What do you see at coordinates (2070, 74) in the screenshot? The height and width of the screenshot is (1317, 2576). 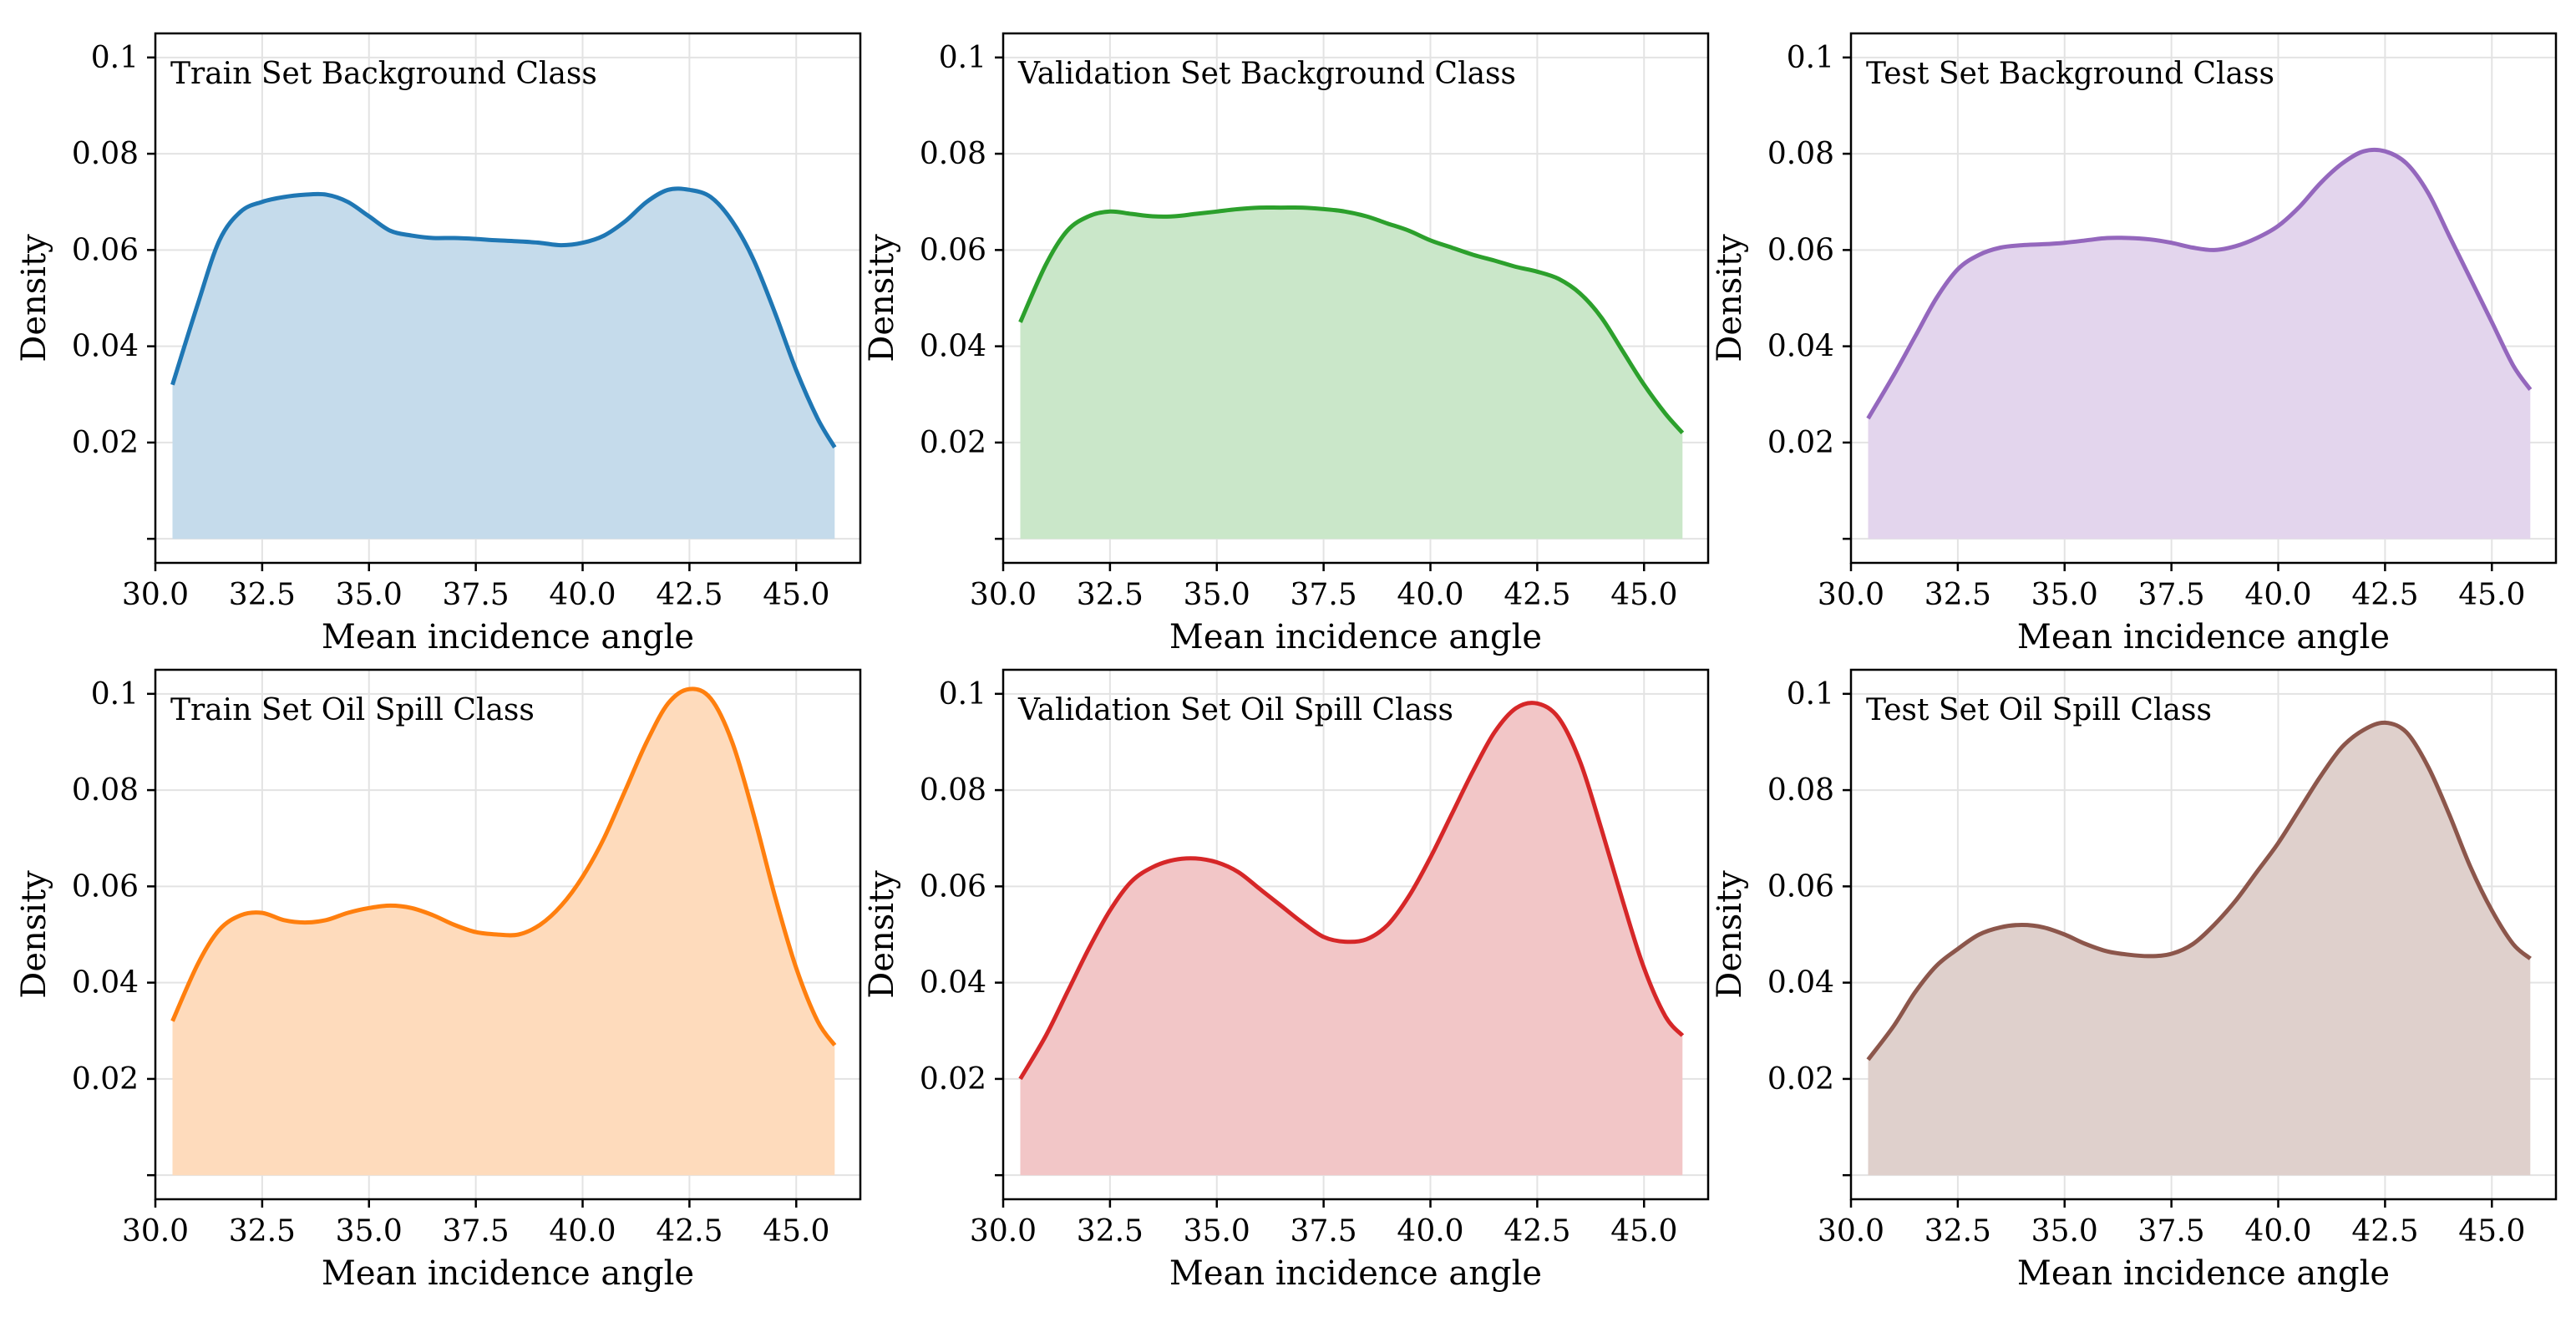 I see `panel-title: Test Set Background Class` at bounding box center [2070, 74].